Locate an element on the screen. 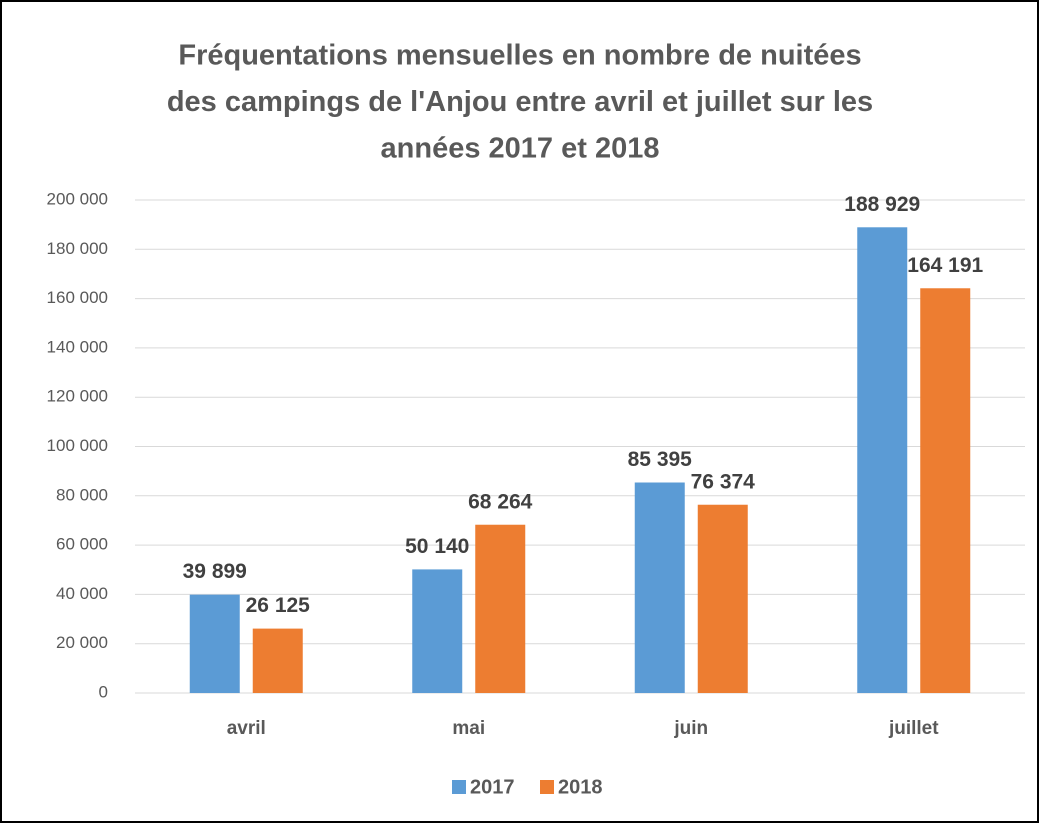 Image resolution: width=1039 pixels, height=823 pixels. y-tick-label: 180 000 is located at coordinates (77, 248).